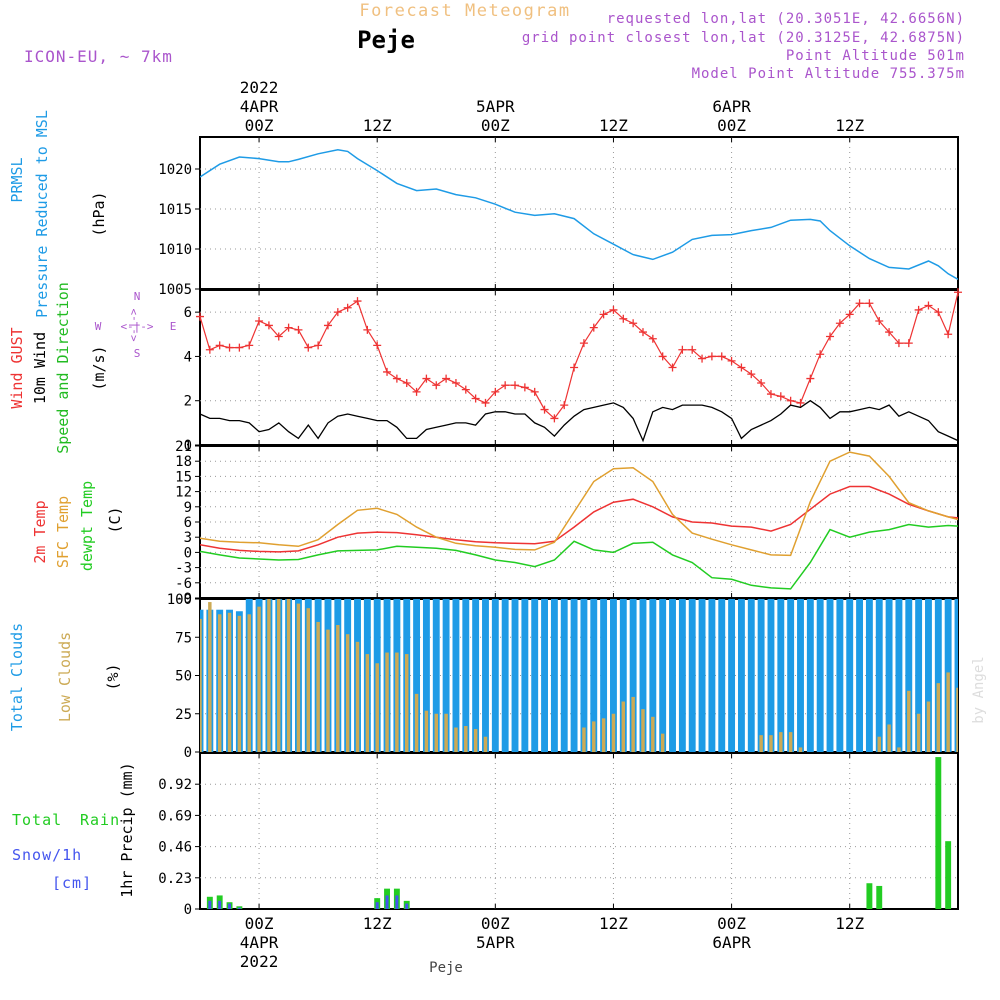 This screenshot has width=1000, height=1000. What do you see at coordinates (731, 106) in the screenshot?
I see `top-time-label: 6APR` at bounding box center [731, 106].